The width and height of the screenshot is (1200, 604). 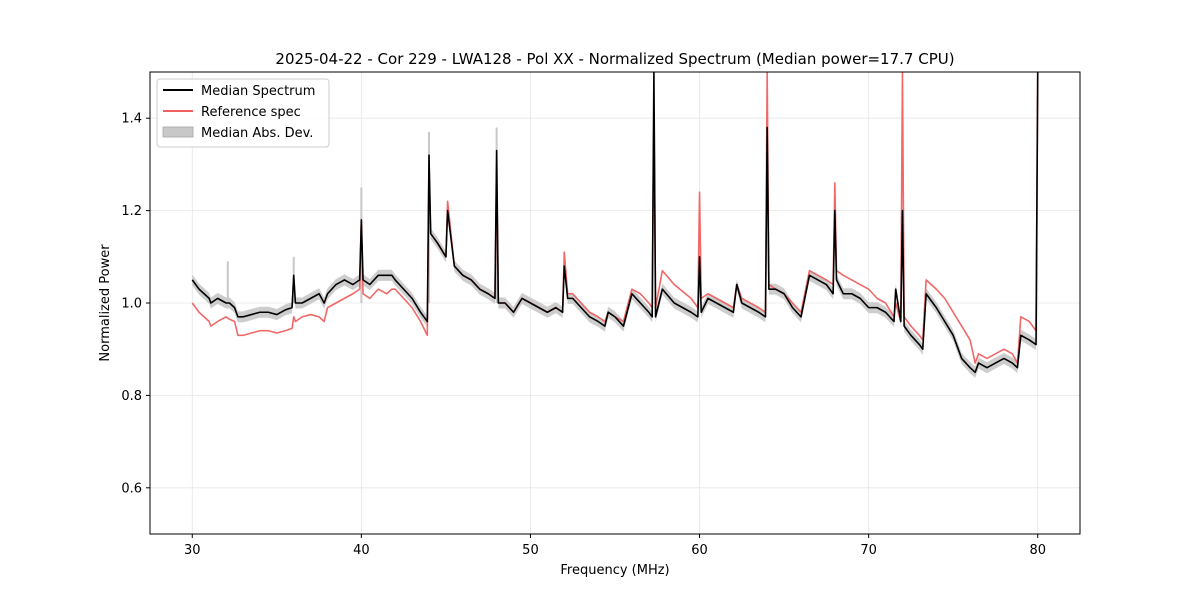 I want to click on x-tick-label: 80, so click(x=1037, y=550).